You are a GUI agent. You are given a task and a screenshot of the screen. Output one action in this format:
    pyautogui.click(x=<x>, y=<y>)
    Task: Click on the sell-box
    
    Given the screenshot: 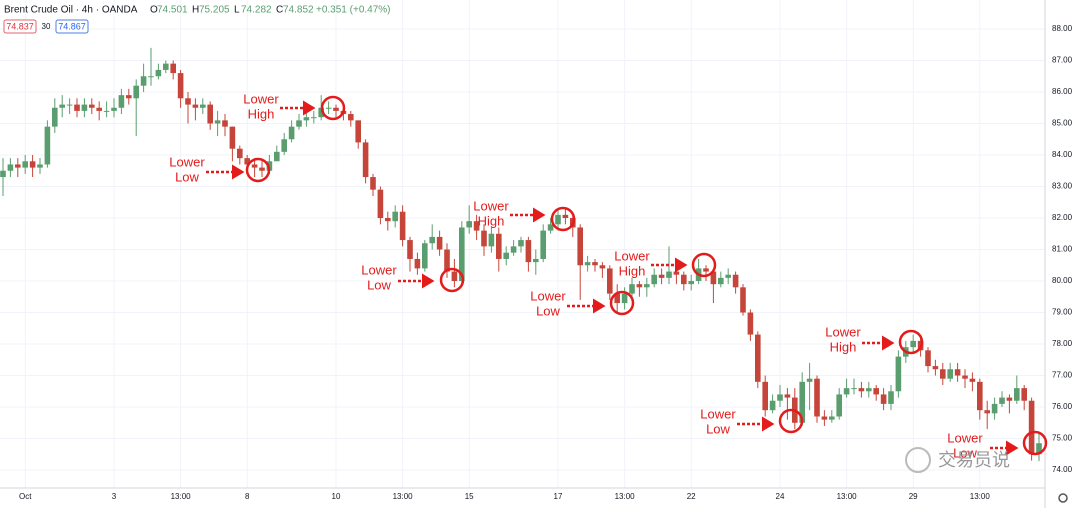 What is the action you would take?
    pyautogui.click(x=20, y=26)
    